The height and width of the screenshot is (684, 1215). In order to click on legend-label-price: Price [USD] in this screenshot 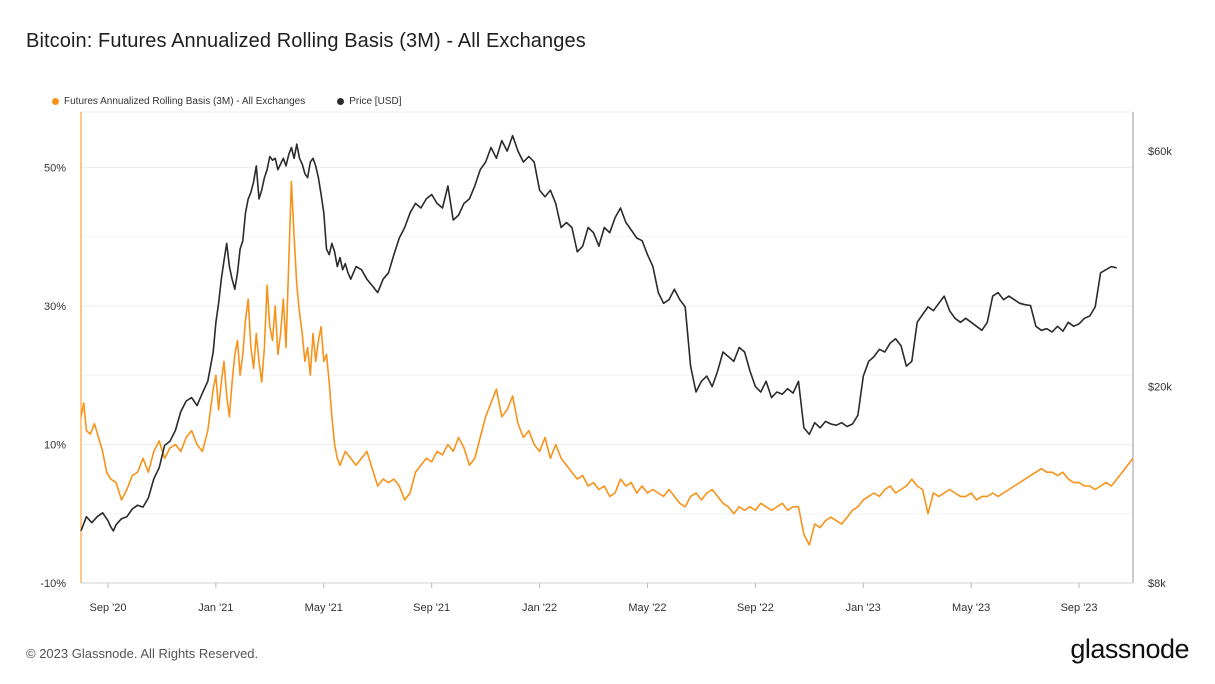, I will do `click(375, 101)`.